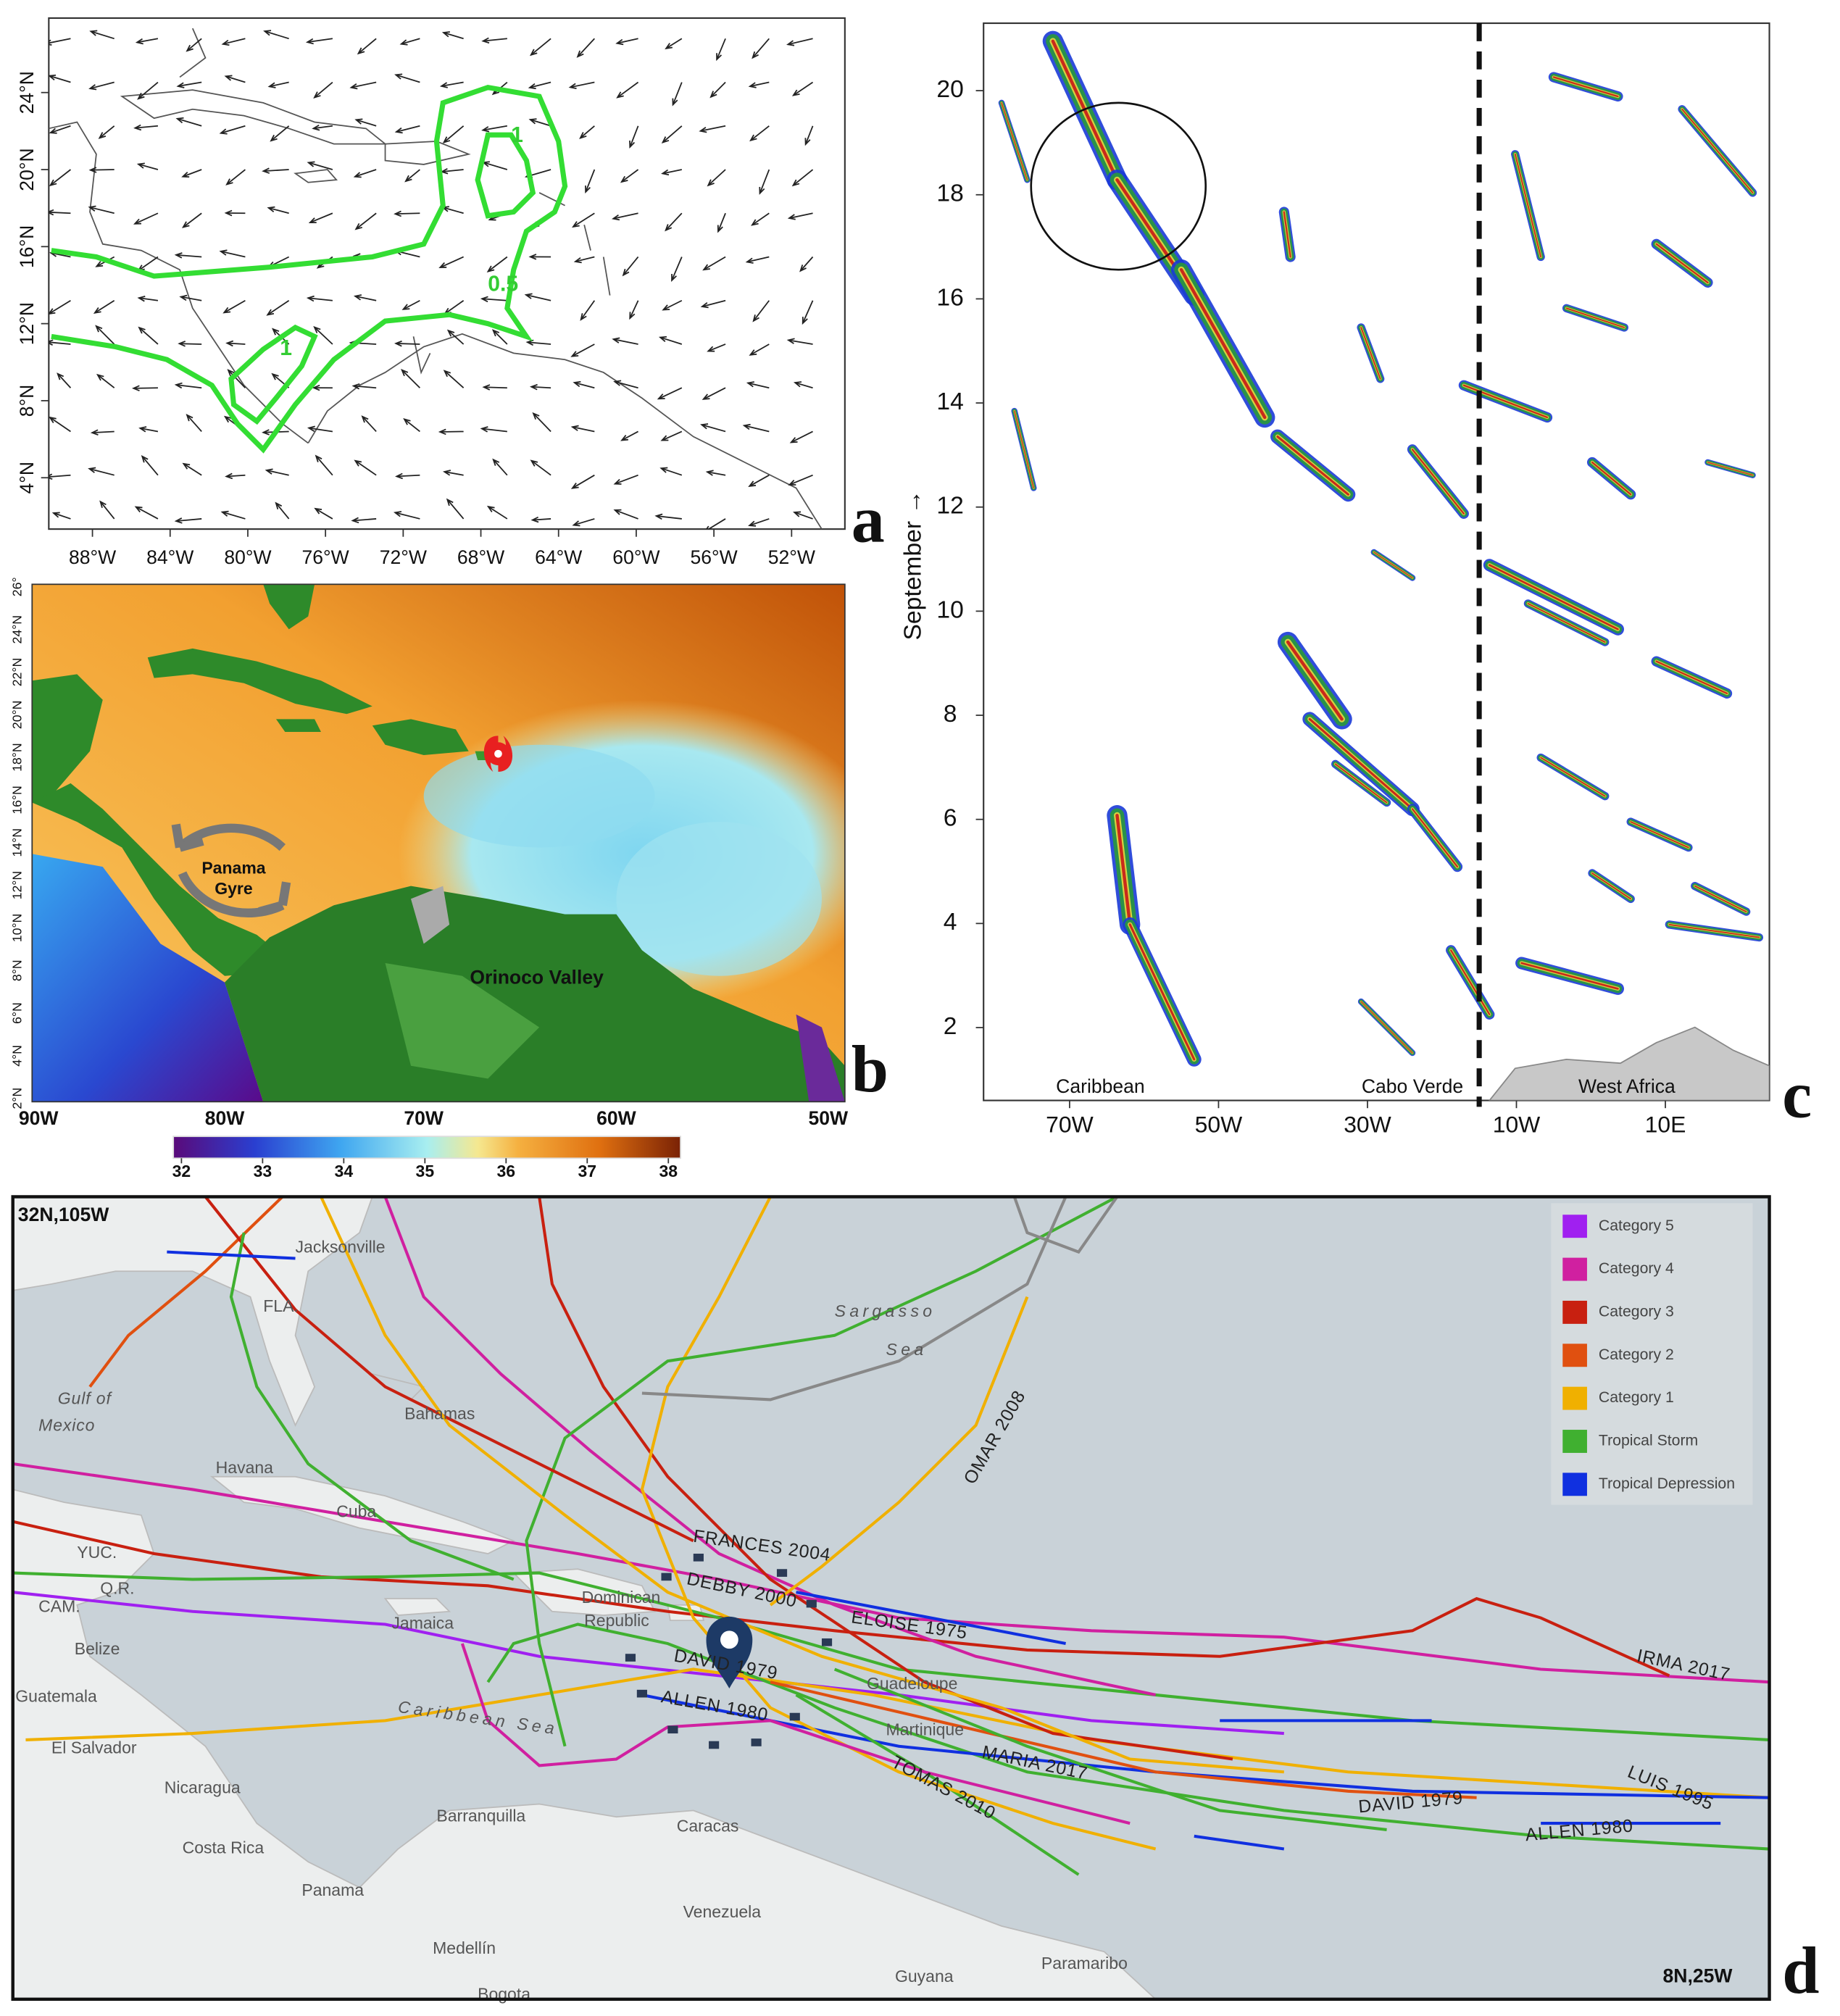  What do you see at coordinates (616, 1118) in the screenshot?
I see `lon-label: 60W` at bounding box center [616, 1118].